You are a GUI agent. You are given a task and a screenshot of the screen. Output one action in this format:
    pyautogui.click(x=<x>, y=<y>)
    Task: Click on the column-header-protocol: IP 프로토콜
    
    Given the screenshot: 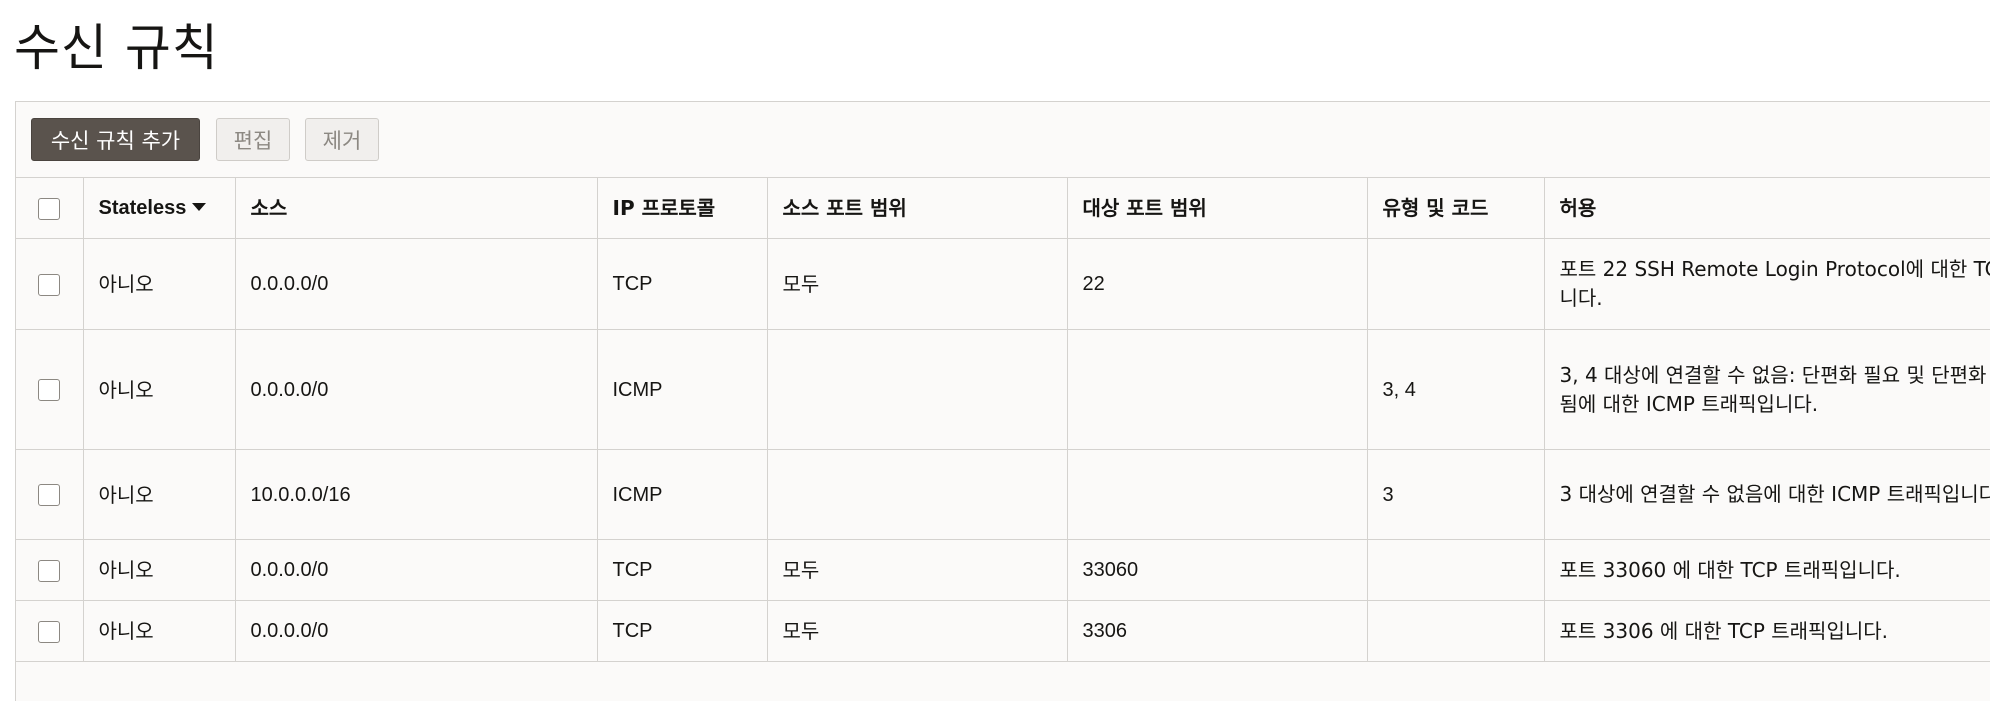 What is the action you would take?
    pyautogui.click(x=682, y=208)
    